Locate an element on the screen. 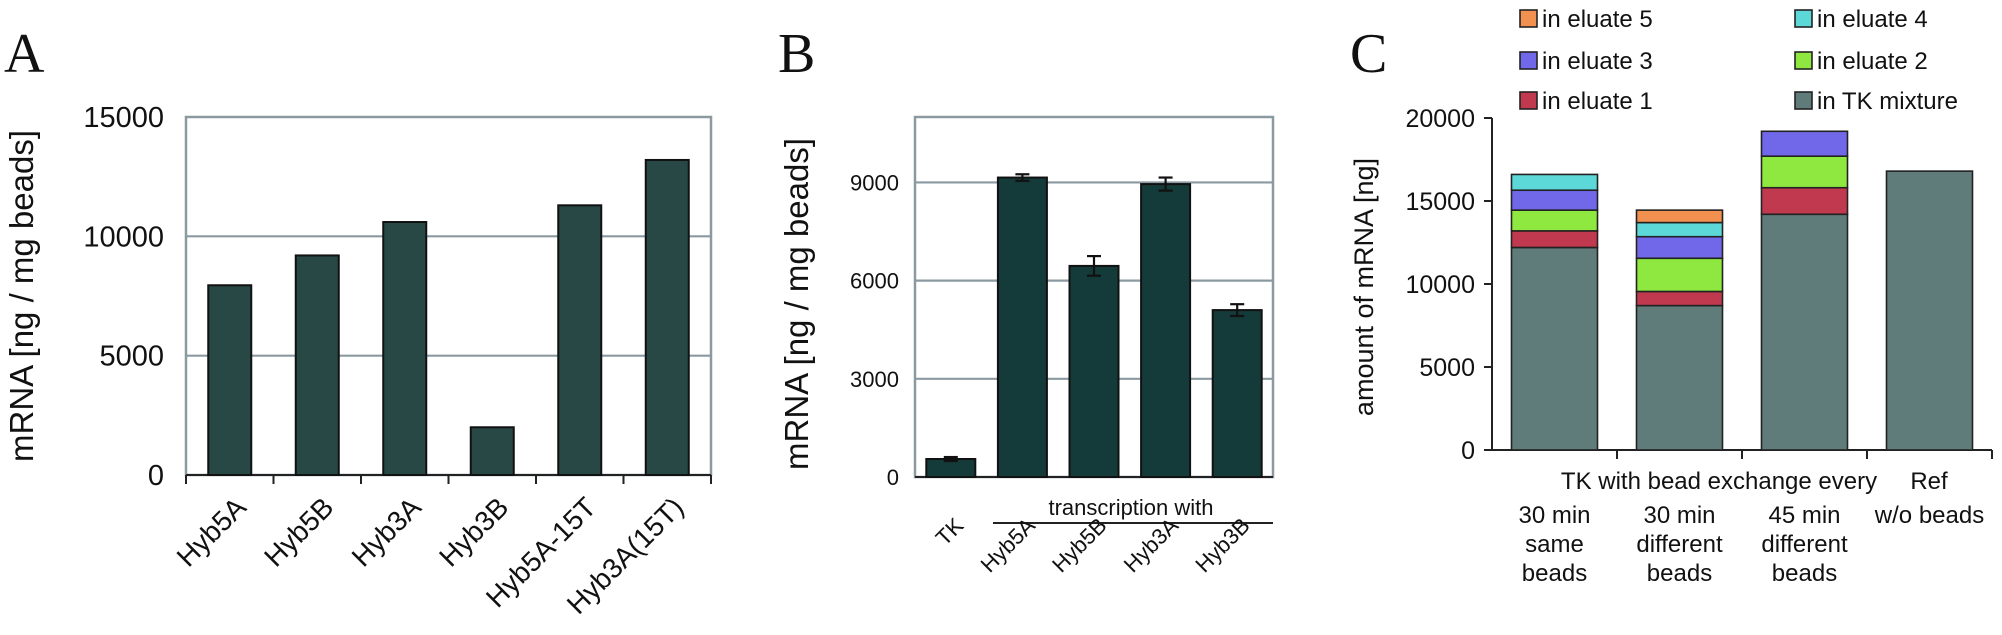 The width and height of the screenshot is (2002, 635). panel-a-xtick-label: Hyb5B is located at coordinates (298, 531).